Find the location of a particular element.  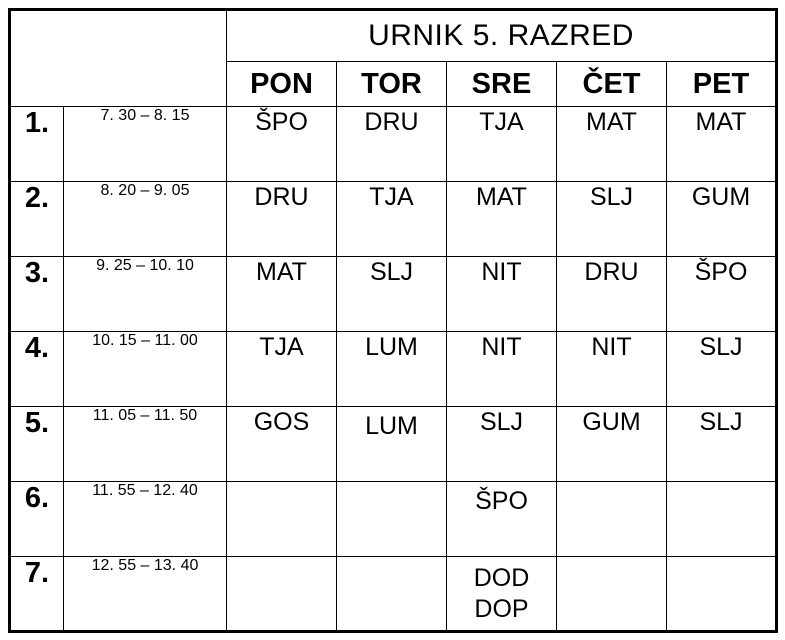

corner-cell is located at coordinates (118, 58).